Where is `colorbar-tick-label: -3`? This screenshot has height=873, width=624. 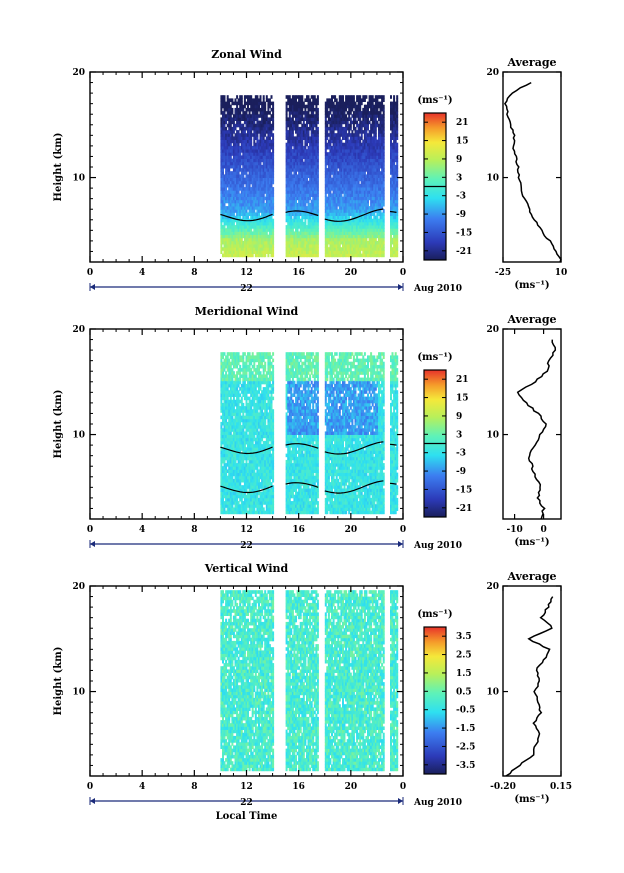
colorbar-tick-label: -3 is located at coordinates (461, 197).